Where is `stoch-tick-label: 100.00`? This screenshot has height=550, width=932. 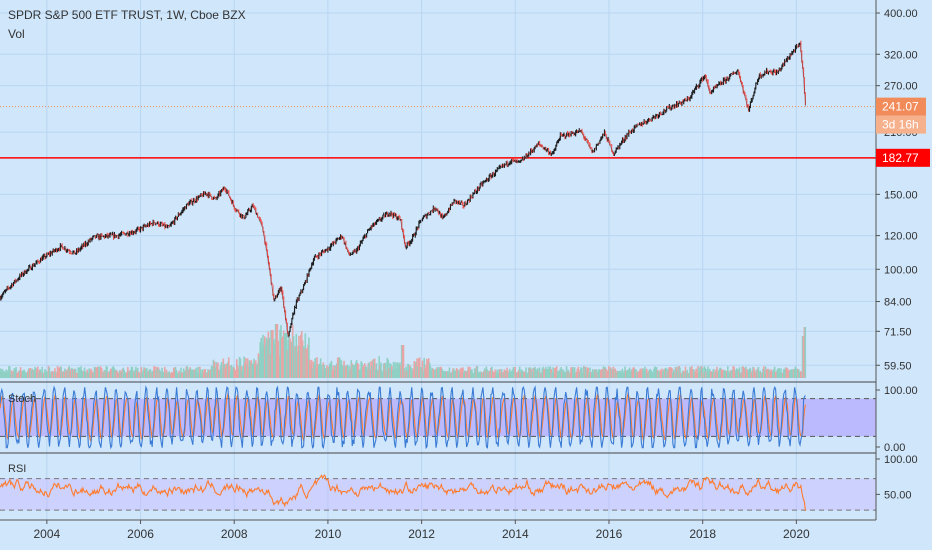 stoch-tick-label: 100.00 is located at coordinates (901, 391).